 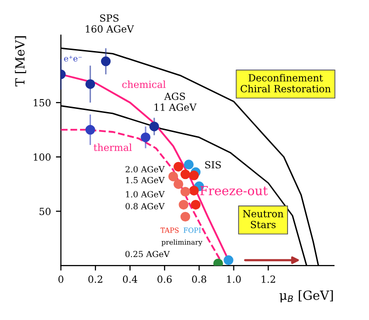 I want to click on text: SPS 160 AGeV, so click(x=110, y=23).